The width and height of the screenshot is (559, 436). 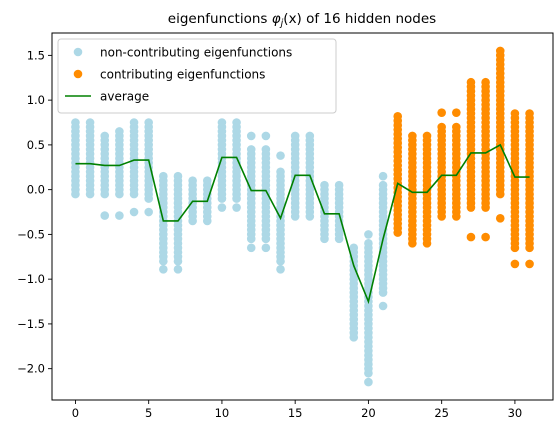 What do you see at coordinates (34, 212) in the screenshot?
I see `y-axis: −2.0 −1.5 −1.0 −0.5 0.0 0.5 1.0 1.5` at bounding box center [34, 212].